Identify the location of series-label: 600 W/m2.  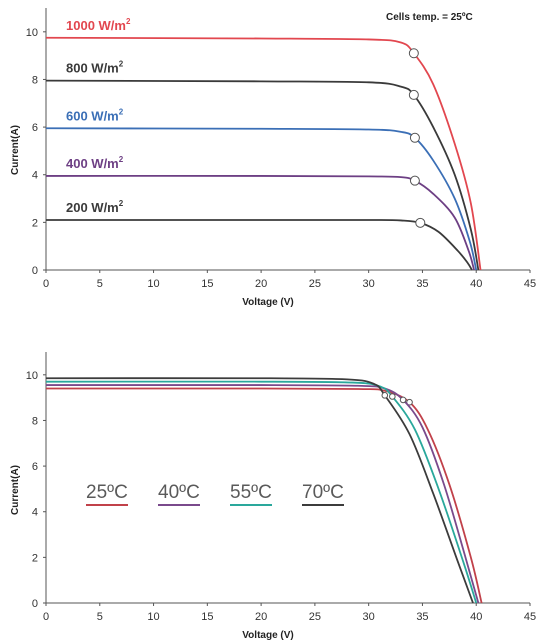
(95, 115).